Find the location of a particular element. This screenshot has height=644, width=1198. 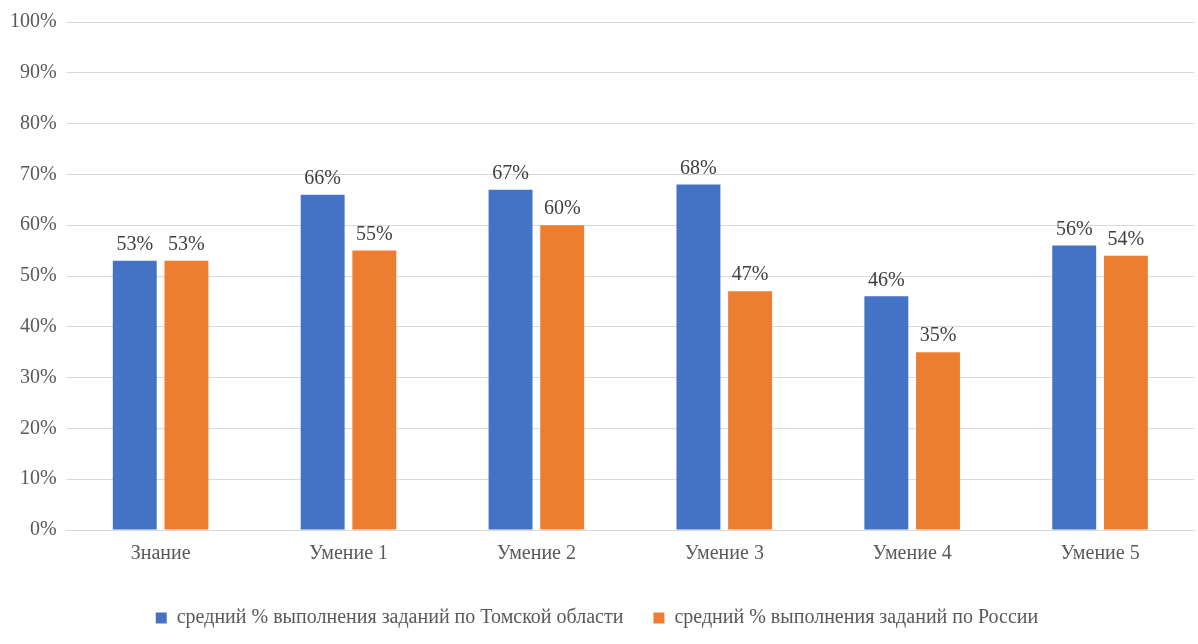

data-label: 54% is located at coordinates (1126, 237).